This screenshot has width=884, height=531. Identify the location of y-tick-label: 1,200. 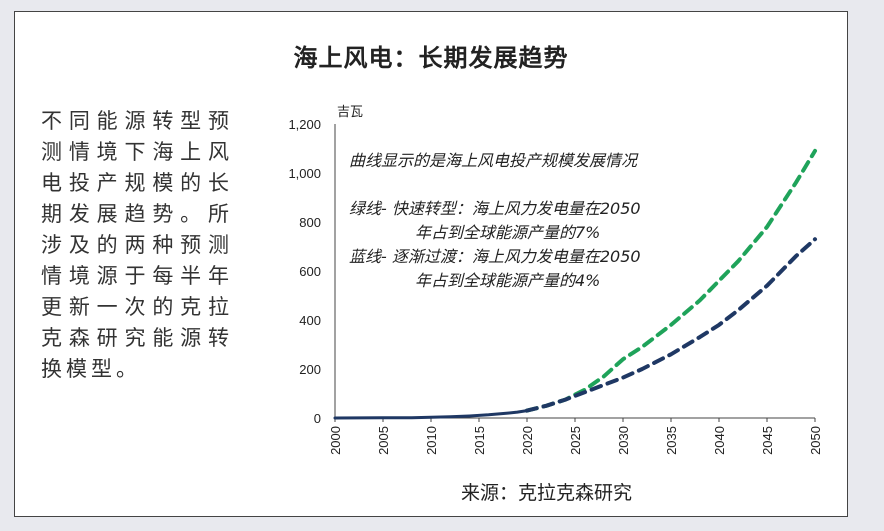
(304, 124).